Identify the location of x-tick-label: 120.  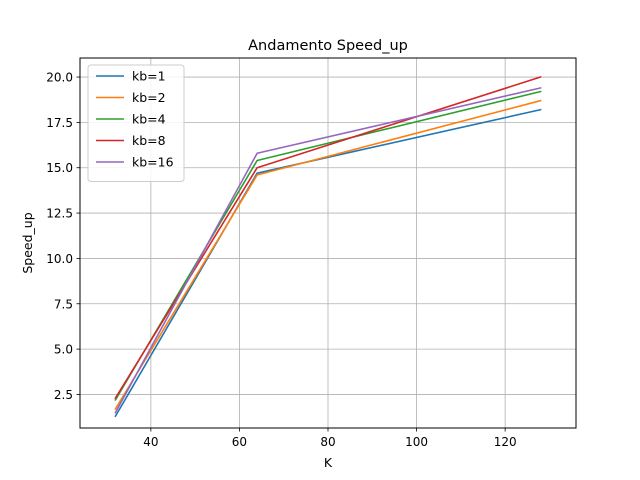
(505, 442).